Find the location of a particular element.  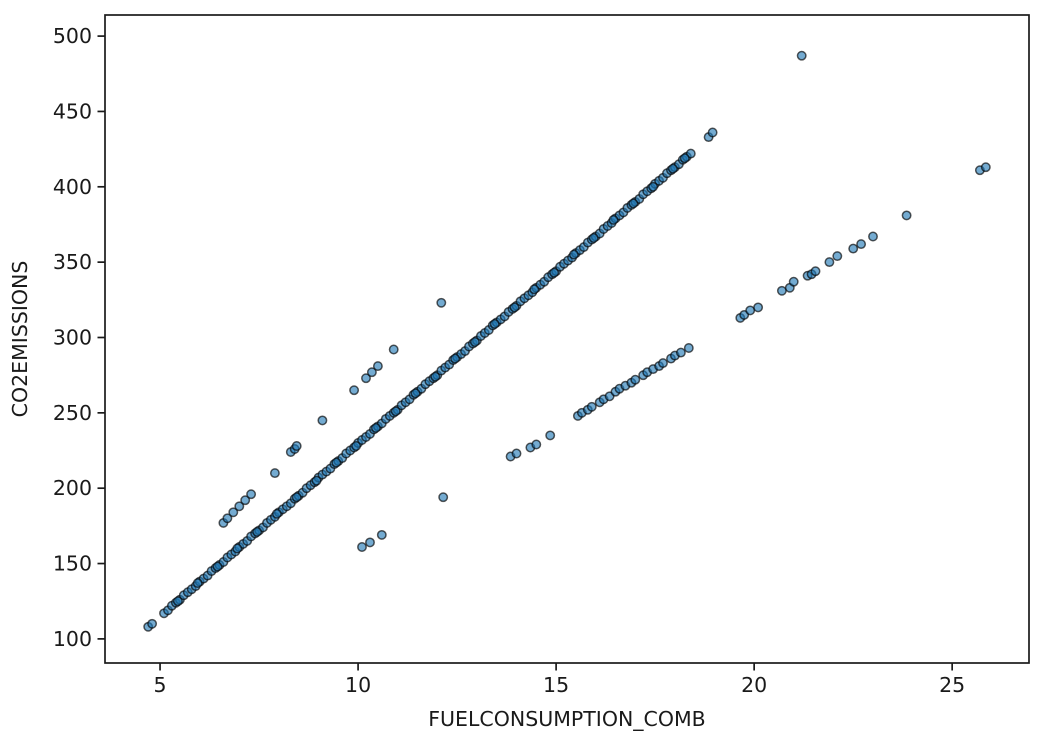

x-tick-label: 20 is located at coordinates (754, 685).